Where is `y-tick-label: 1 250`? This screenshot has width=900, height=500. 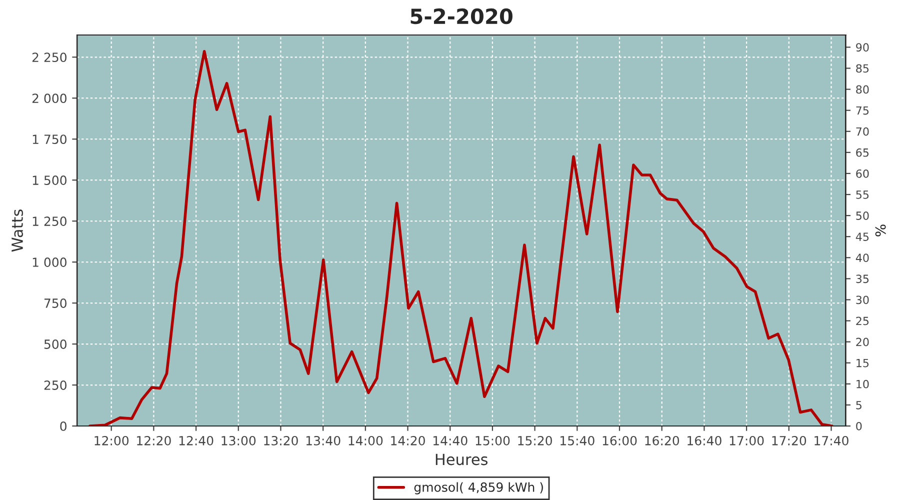 y-tick-label: 1 250 is located at coordinates (49, 221).